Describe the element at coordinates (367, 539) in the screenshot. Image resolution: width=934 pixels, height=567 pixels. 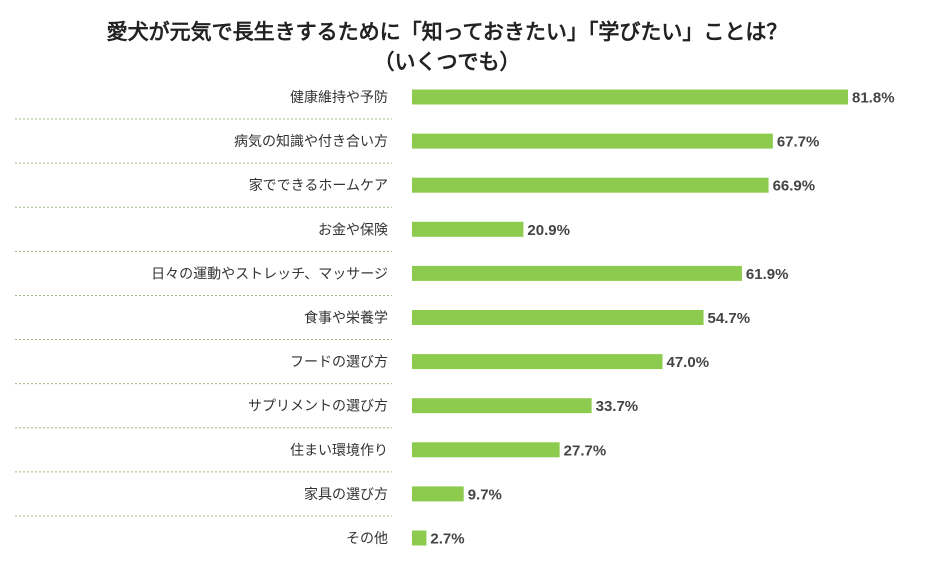
I see `category-label: その他` at that location.